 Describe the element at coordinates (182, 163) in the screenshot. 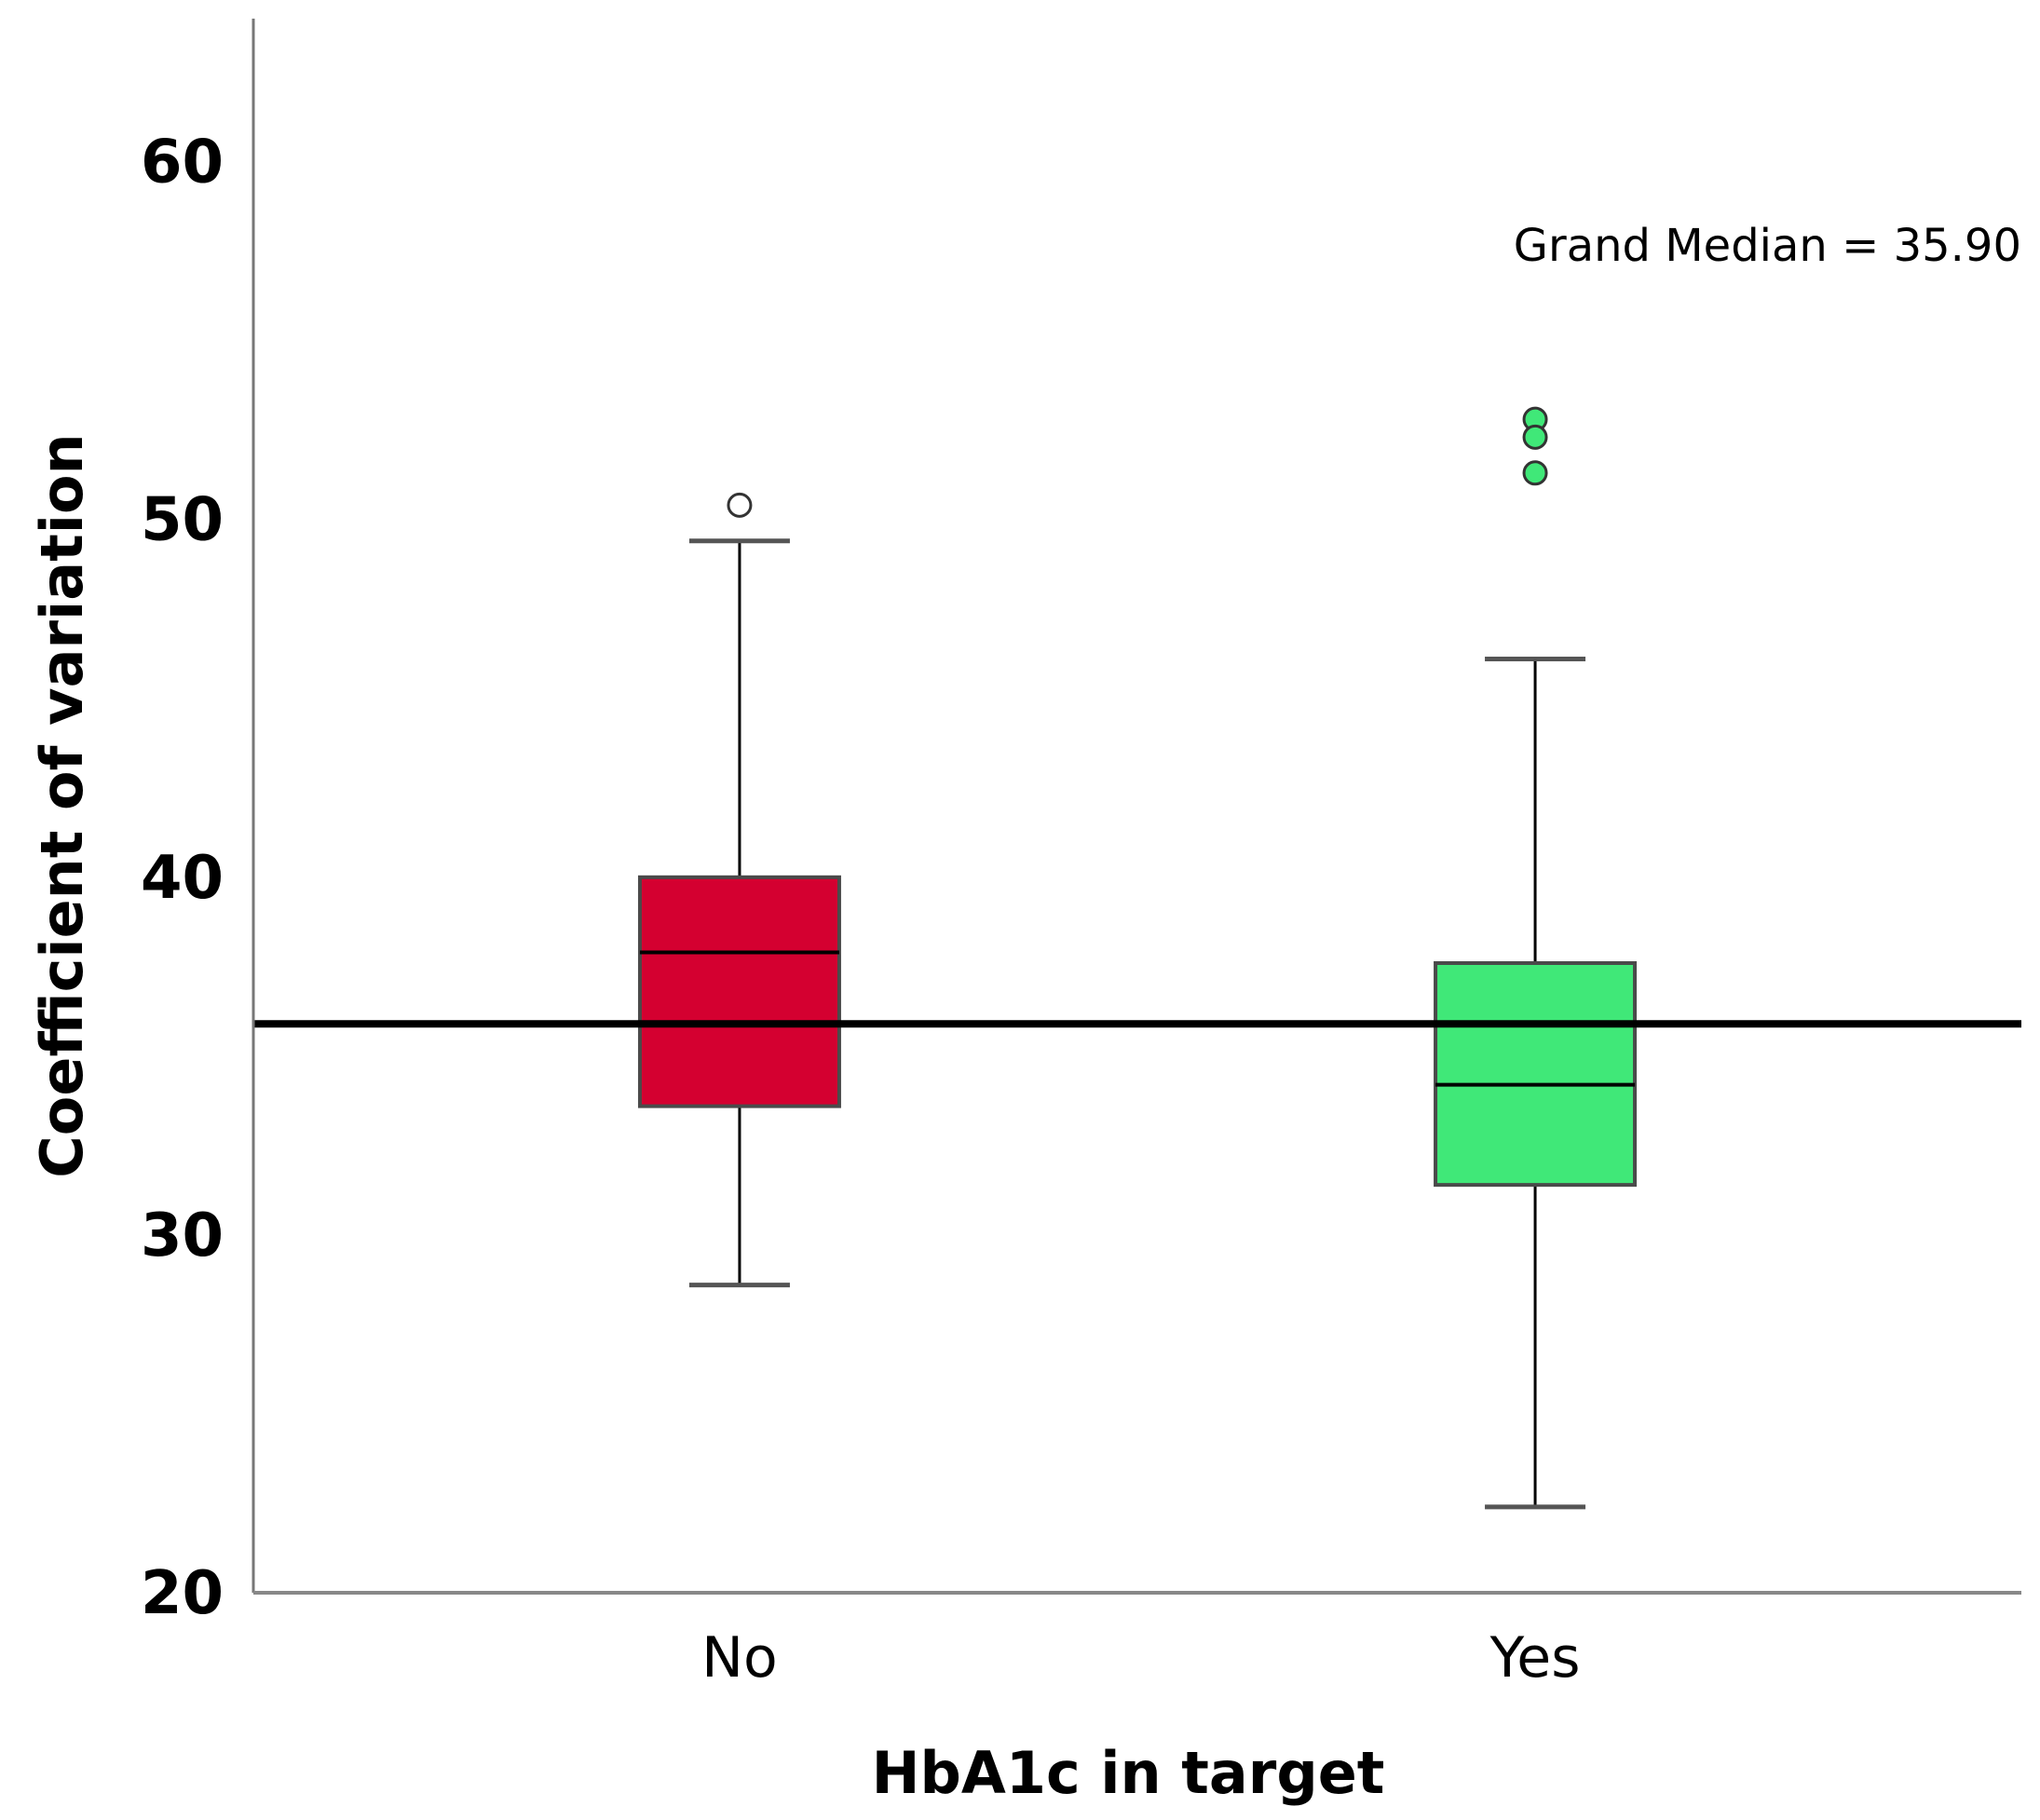

I see `y-tick-label-60: 60` at that location.